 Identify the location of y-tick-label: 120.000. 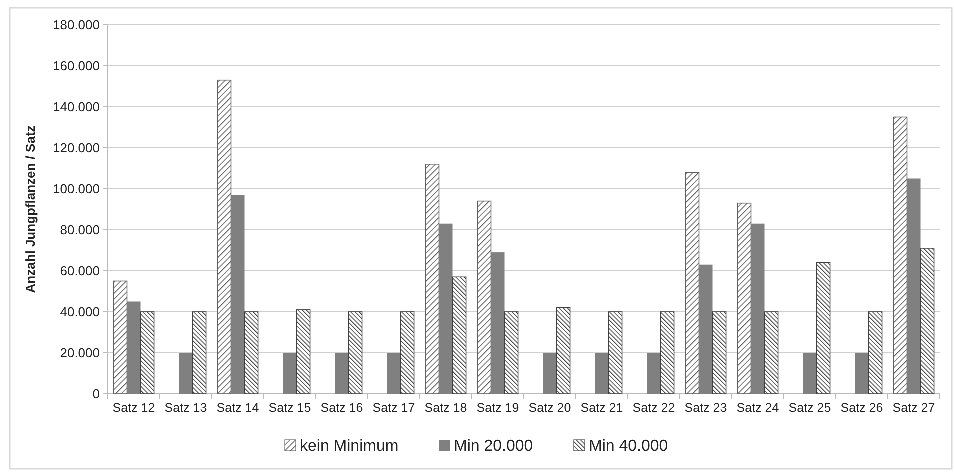
(76, 148).